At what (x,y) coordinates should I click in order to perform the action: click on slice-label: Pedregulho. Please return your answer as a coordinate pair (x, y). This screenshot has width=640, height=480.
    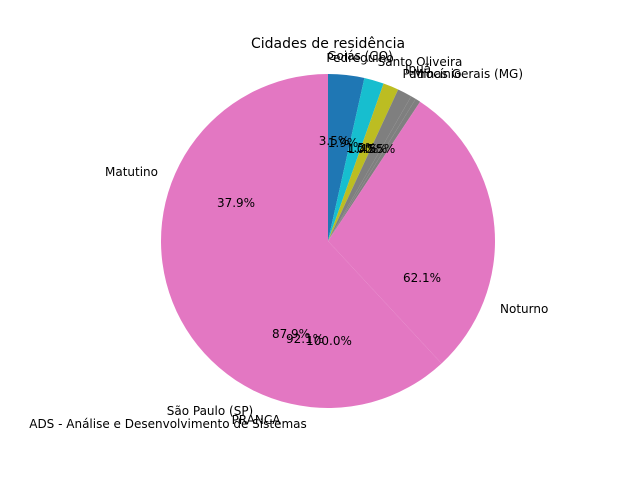
    Looking at the image, I should click on (359, 58).